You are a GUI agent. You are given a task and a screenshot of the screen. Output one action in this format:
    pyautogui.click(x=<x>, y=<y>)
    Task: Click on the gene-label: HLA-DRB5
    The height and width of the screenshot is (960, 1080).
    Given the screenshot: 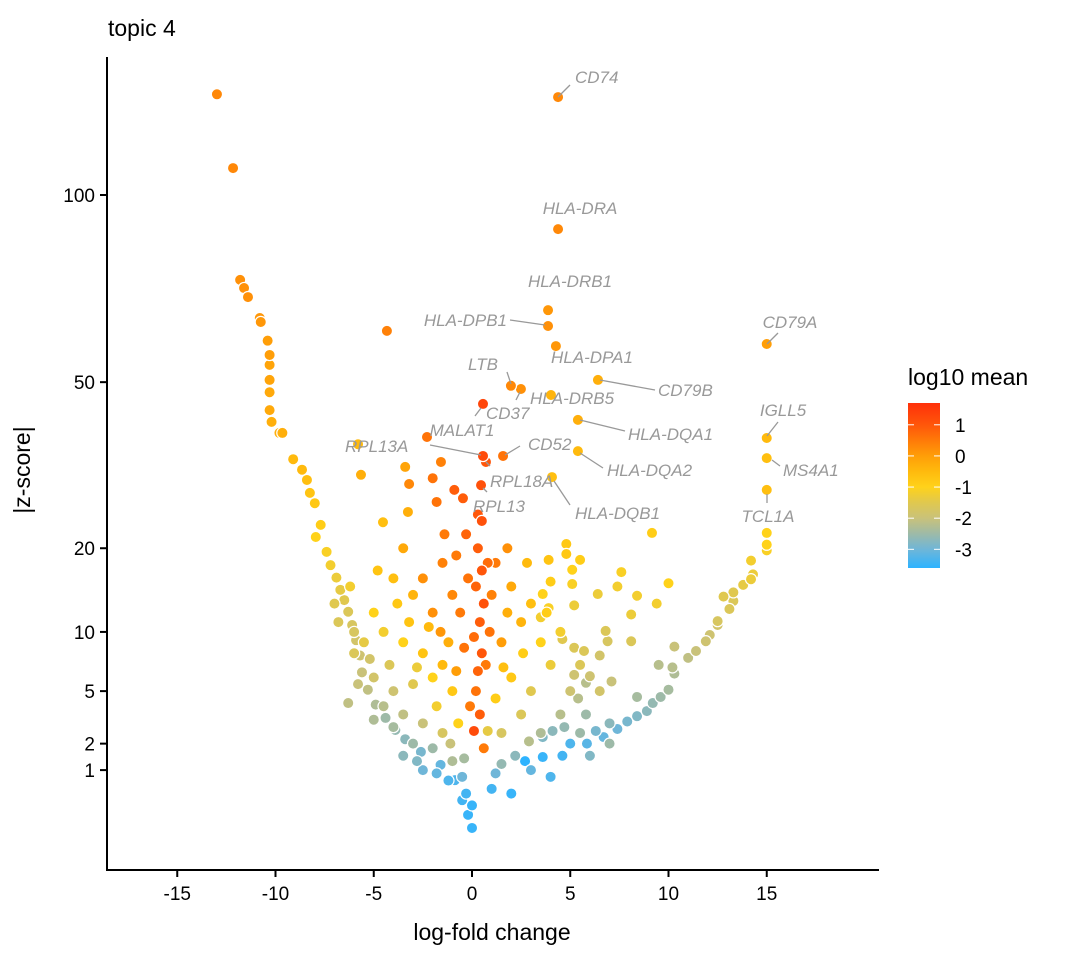 What is the action you would take?
    pyautogui.click(x=572, y=398)
    